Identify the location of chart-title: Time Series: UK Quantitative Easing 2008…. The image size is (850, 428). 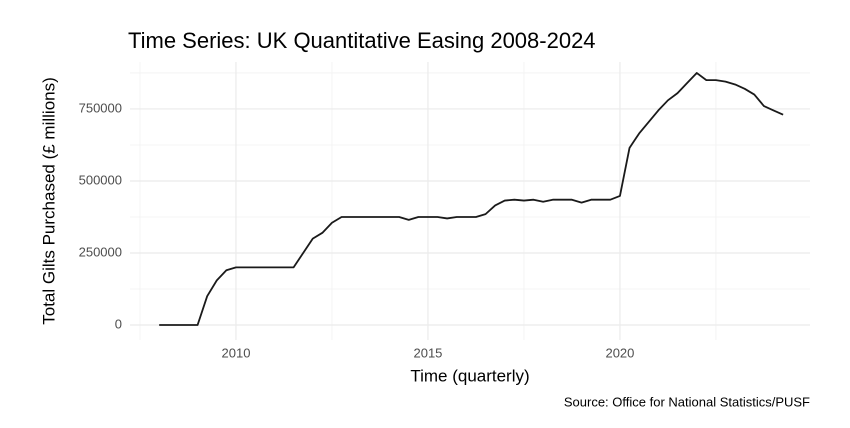
(362, 40).